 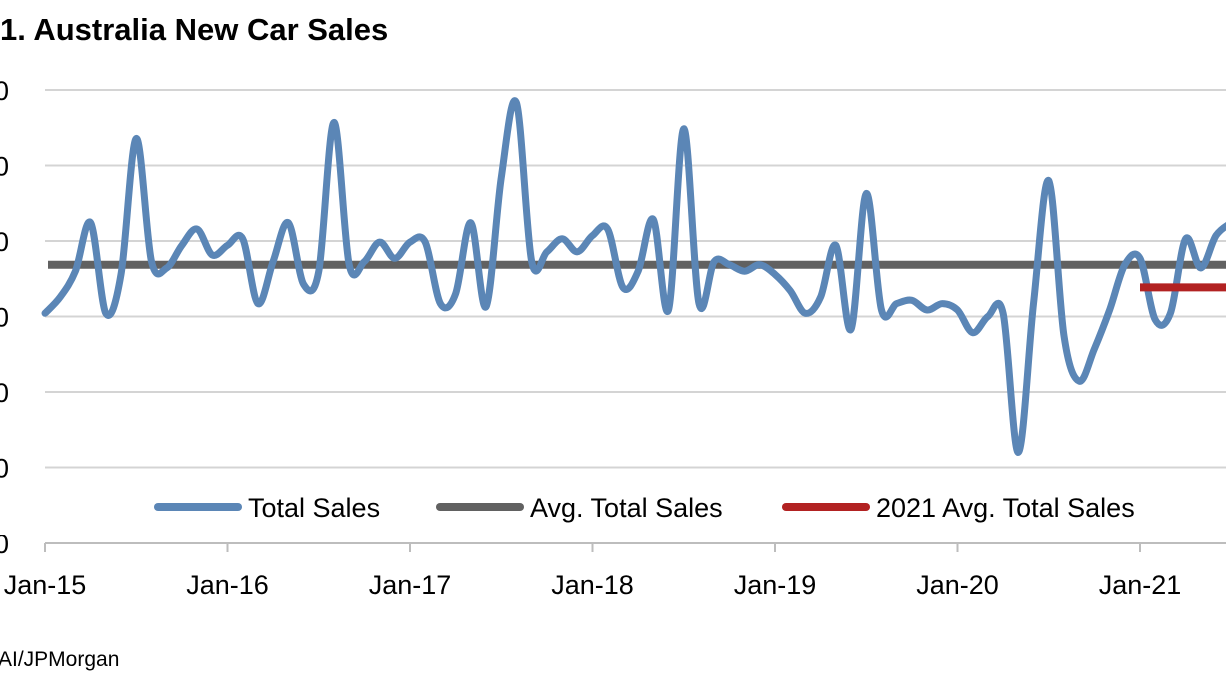 I want to click on x-tick-label: Jan-20, so click(x=957, y=585).